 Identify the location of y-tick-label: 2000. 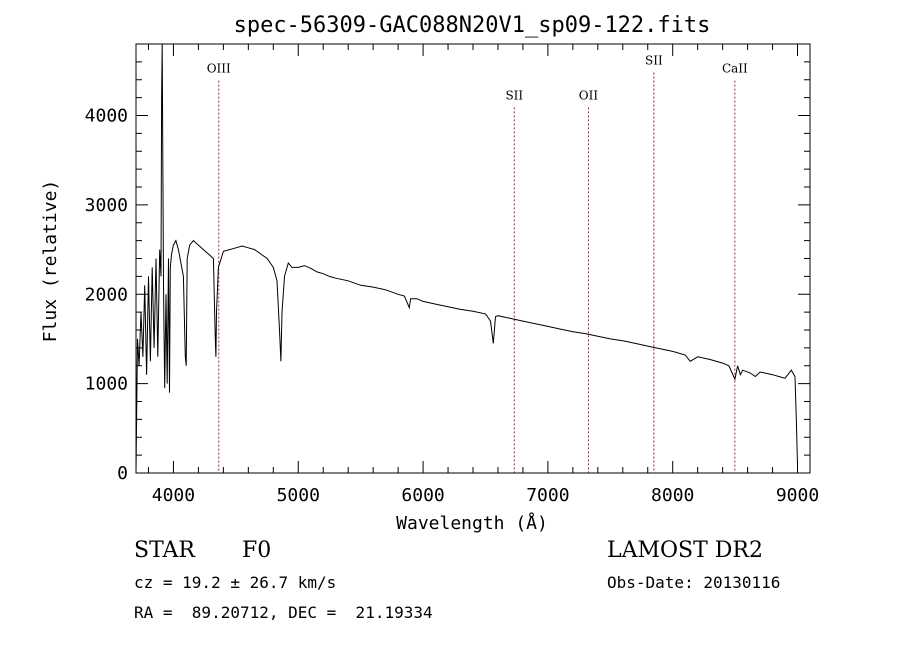
(106, 294).